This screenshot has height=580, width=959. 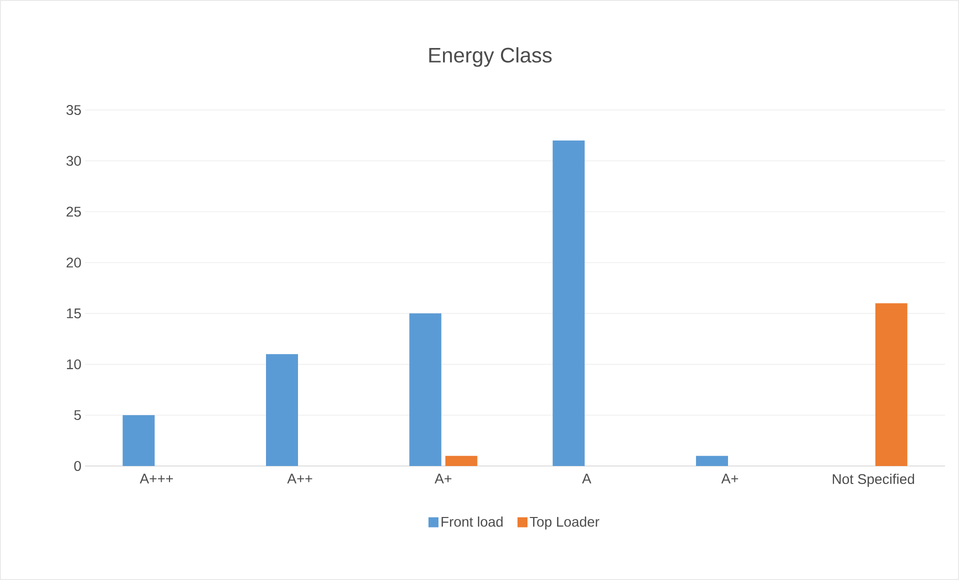 What do you see at coordinates (73, 110) in the screenshot?
I see `y-tick-label: 35` at bounding box center [73, 110].